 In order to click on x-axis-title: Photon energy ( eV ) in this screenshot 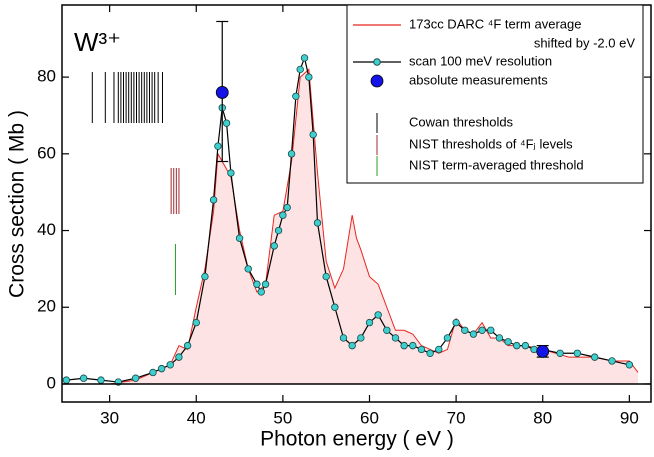, I will do `click(357, 439)`.